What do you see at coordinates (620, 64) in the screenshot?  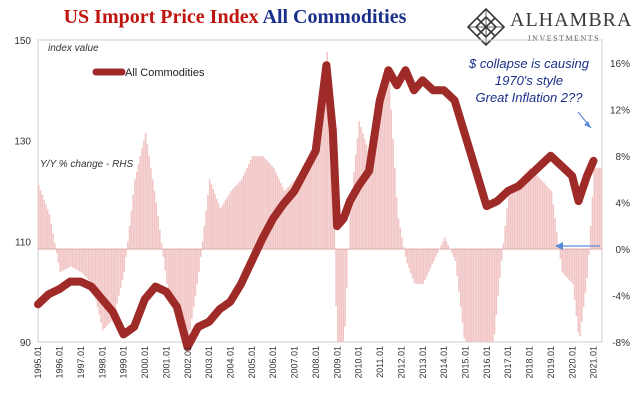 I see `right-tick-label: 16%` at bounding box center [620, 64].